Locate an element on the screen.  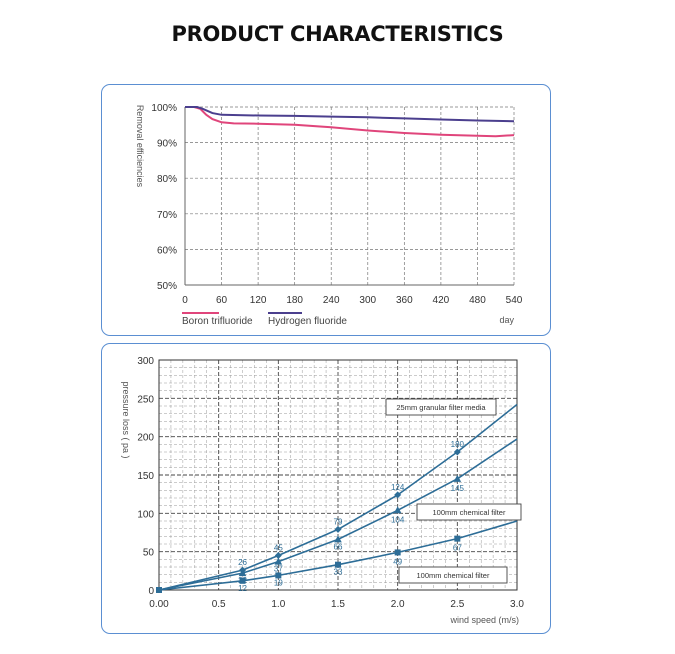
x-tick-label: 540 is located at coordinates (514, 300).